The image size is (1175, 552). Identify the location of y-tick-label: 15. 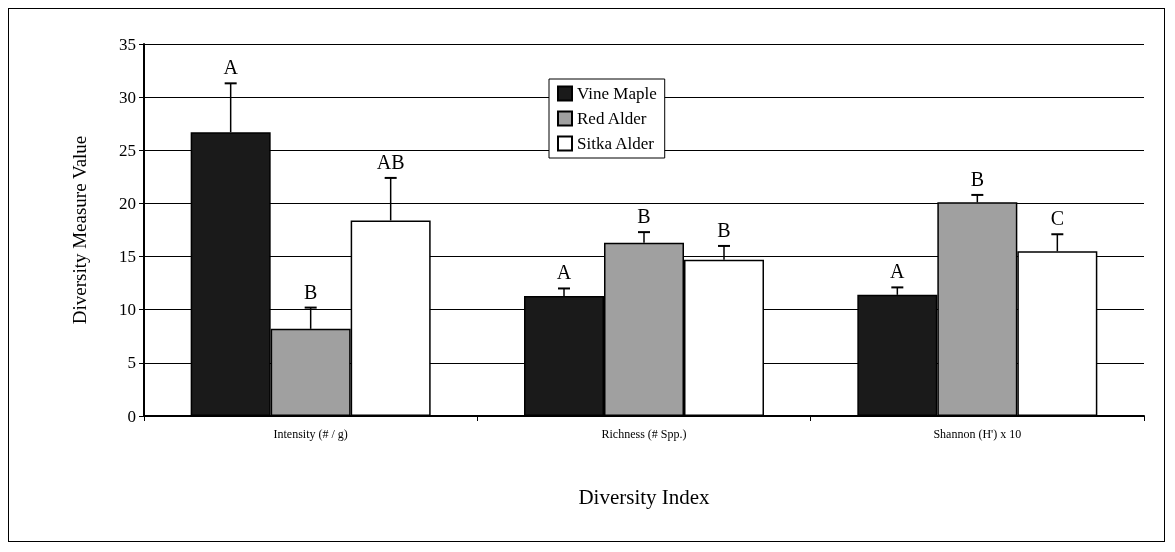
(127, 257).